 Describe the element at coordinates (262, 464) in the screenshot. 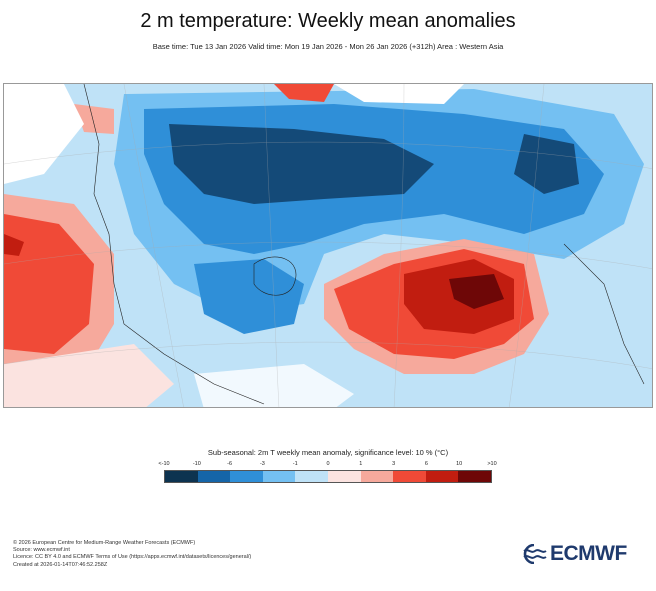

I see `legend-tick: -3` at that location.